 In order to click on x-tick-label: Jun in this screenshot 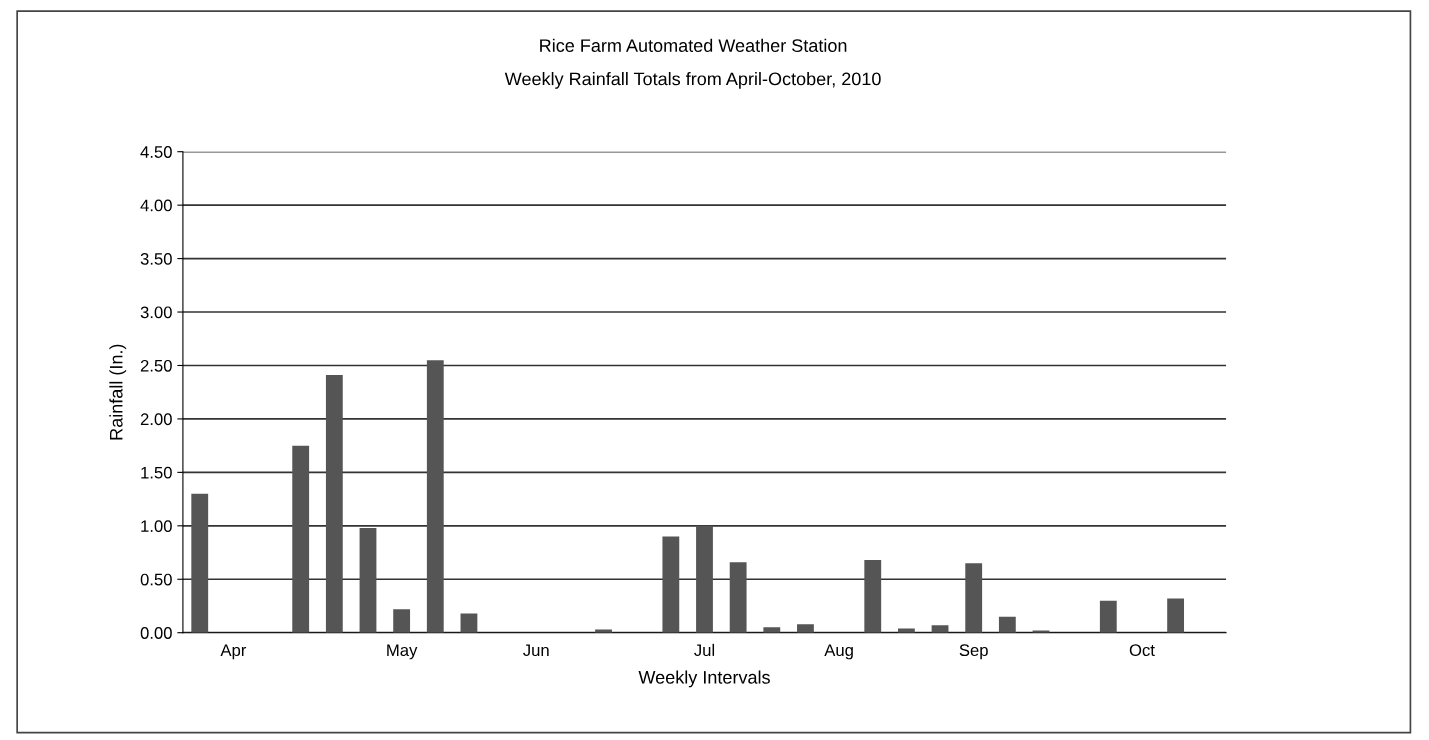, I will do `click(536, 650)`.